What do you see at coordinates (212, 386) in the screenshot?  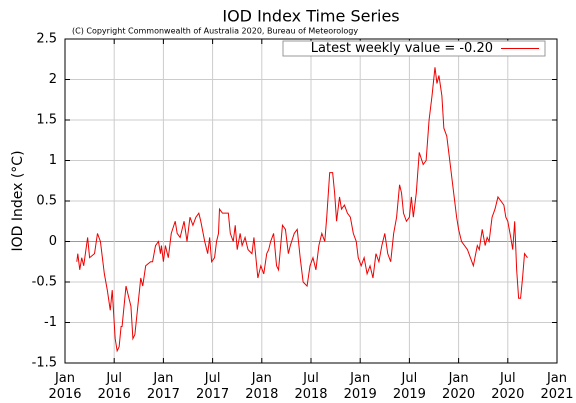 I see `x-tick-label: Jul 2017` at bounding box center [212, 386].